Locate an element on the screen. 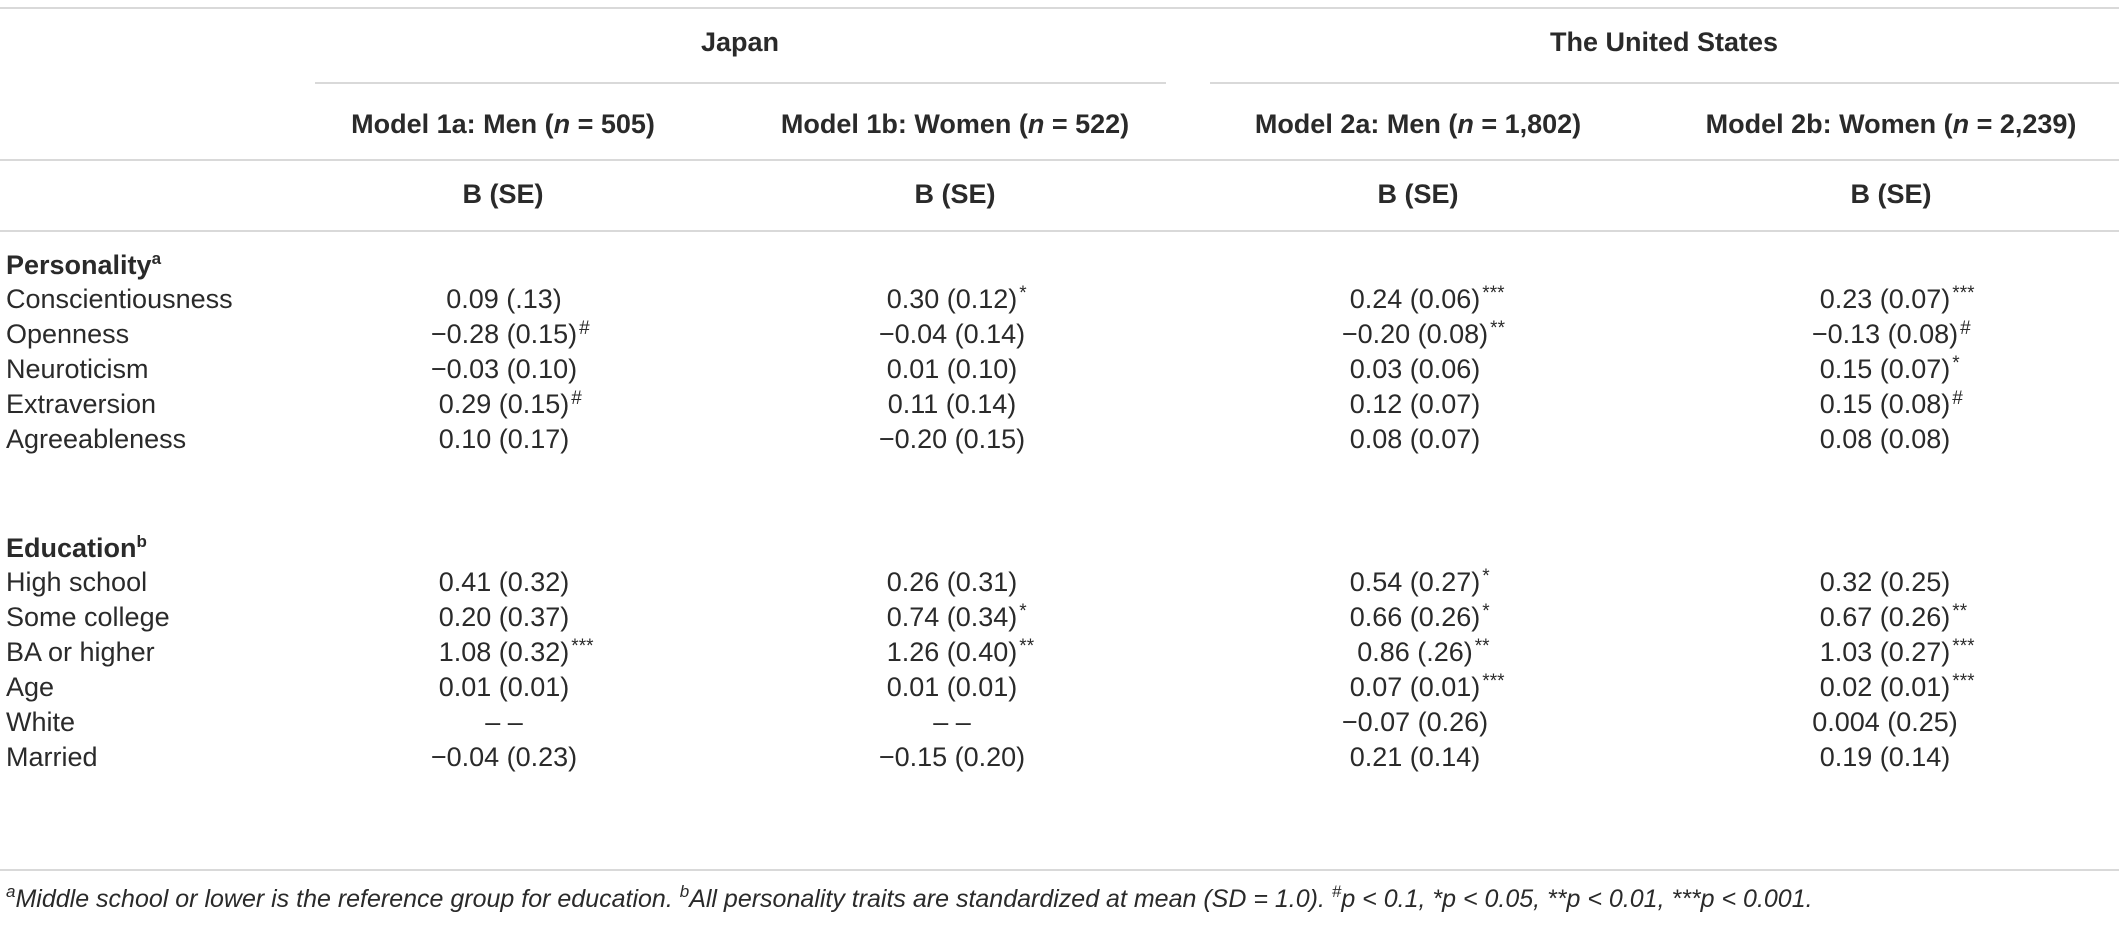  header-rule is located at coordinates (1059, 160).